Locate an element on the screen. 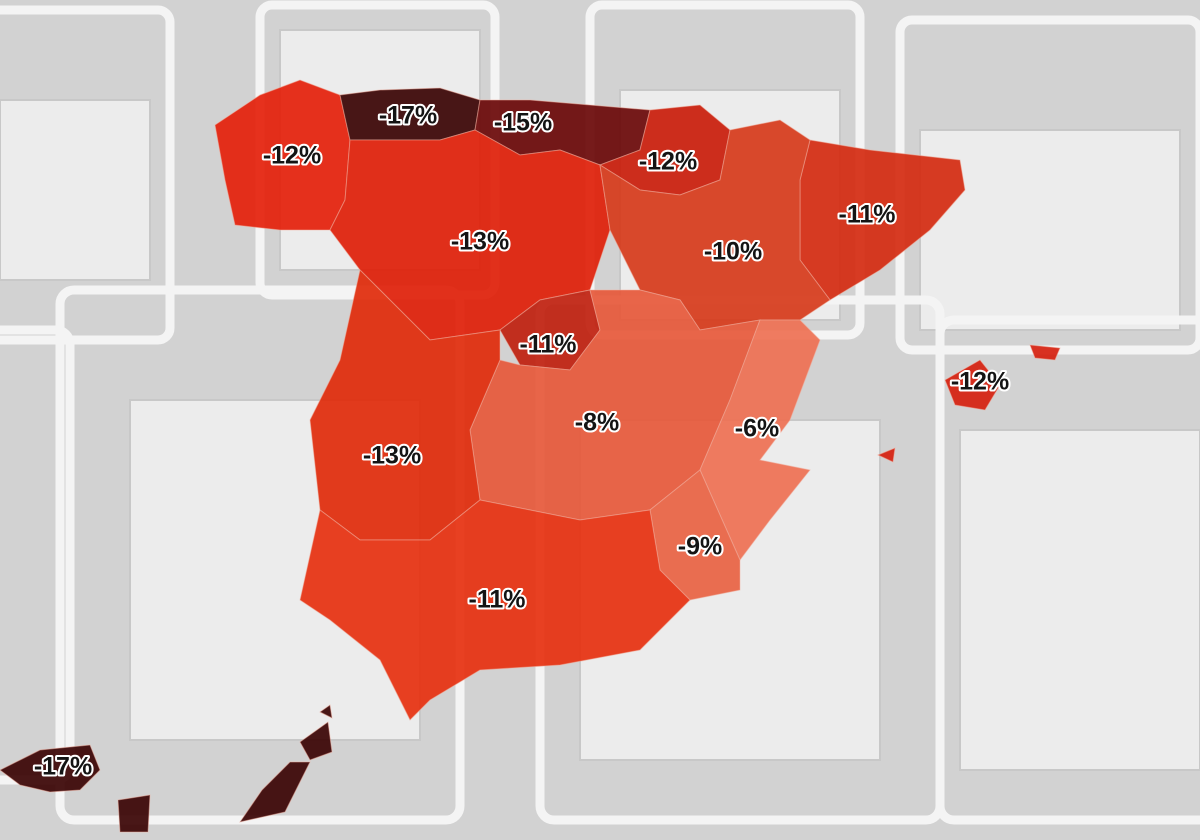 Image resolution: width=1200 pixels, height=840 pixels. region-label: -9% is located at coordinates (700, 547).